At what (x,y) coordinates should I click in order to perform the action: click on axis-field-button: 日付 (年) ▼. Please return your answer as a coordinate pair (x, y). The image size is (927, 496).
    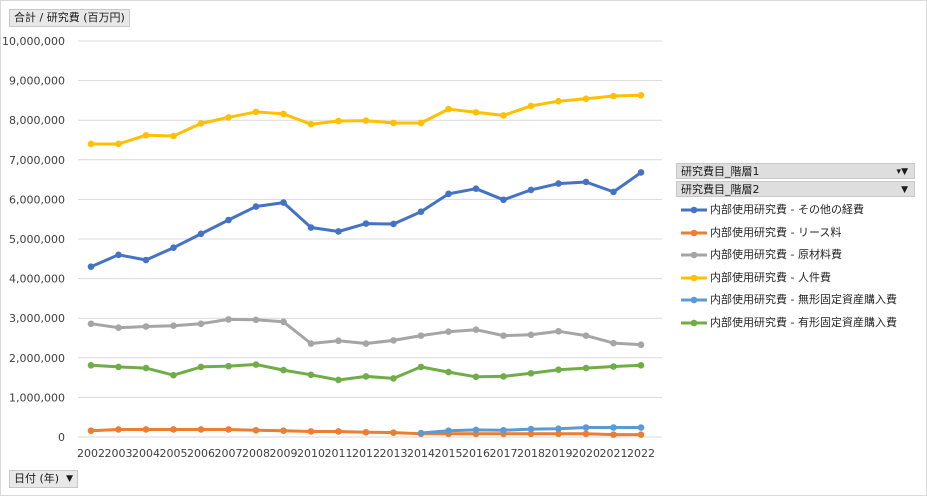
    Looking at the image, I should click on (44, 479).